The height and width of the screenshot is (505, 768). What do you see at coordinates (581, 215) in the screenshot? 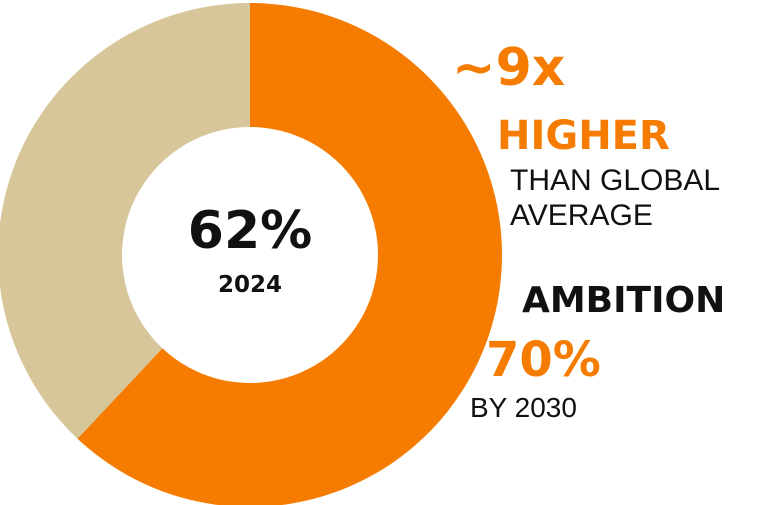
I see `average-label: AVERAGE` at bounding box center [581, 215].